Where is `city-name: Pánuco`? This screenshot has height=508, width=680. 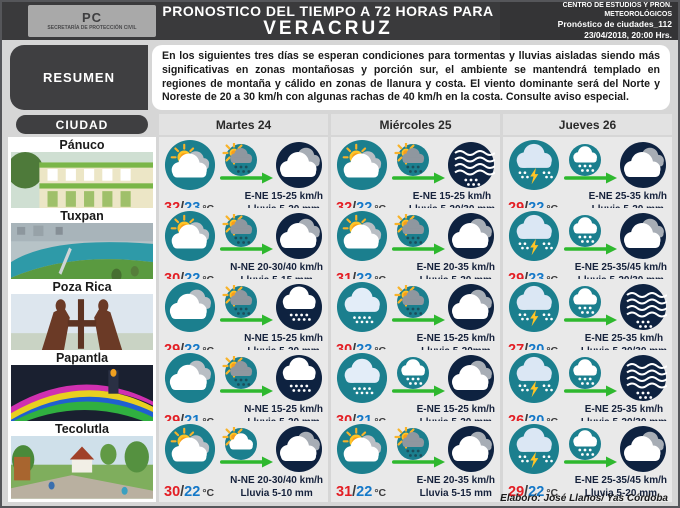
city-name: Pánuco is located at coordinates (82, 145).